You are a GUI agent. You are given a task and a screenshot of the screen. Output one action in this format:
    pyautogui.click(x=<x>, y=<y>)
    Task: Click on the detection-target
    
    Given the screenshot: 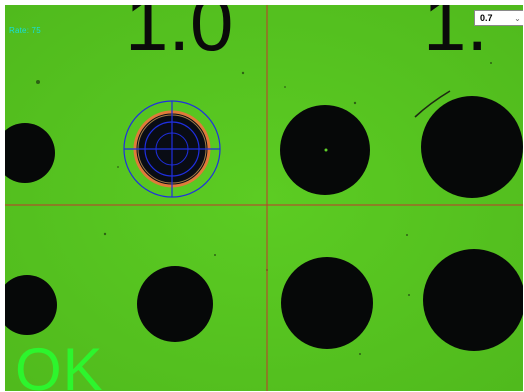 What is the action you would take?
    pyautogui.click(x=172, y=149)
    